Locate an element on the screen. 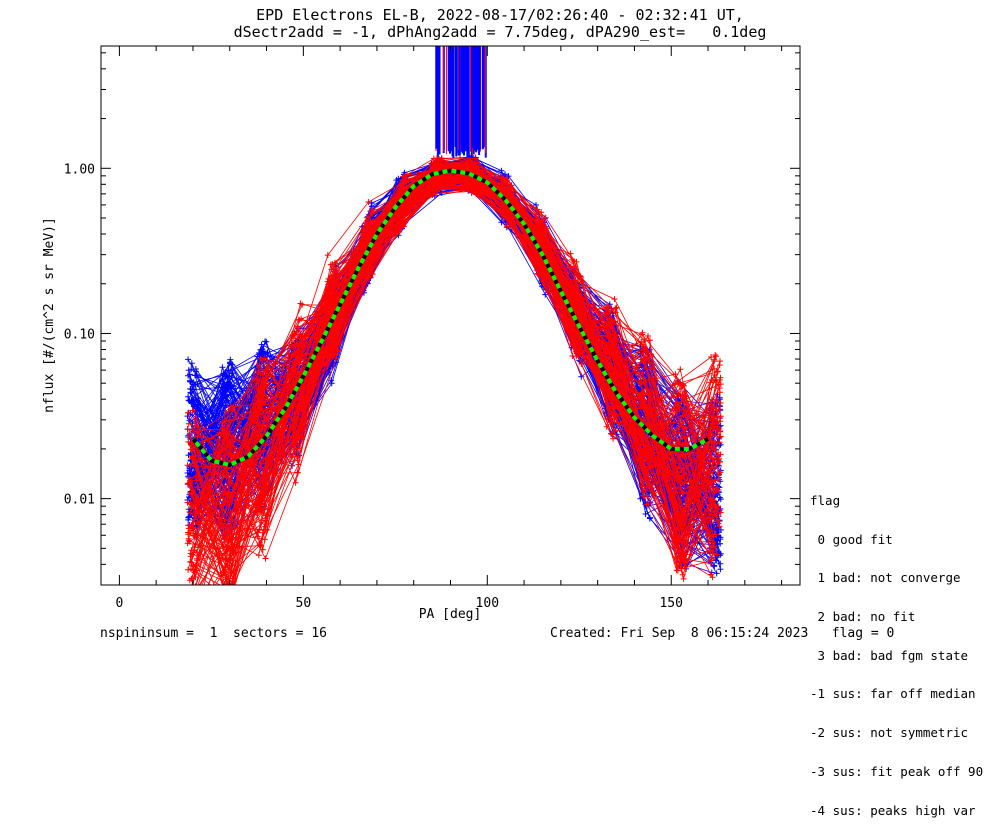  footer-spin-info: nspininsum = 1 sectors = 16 is located at coordinates (213, 633).